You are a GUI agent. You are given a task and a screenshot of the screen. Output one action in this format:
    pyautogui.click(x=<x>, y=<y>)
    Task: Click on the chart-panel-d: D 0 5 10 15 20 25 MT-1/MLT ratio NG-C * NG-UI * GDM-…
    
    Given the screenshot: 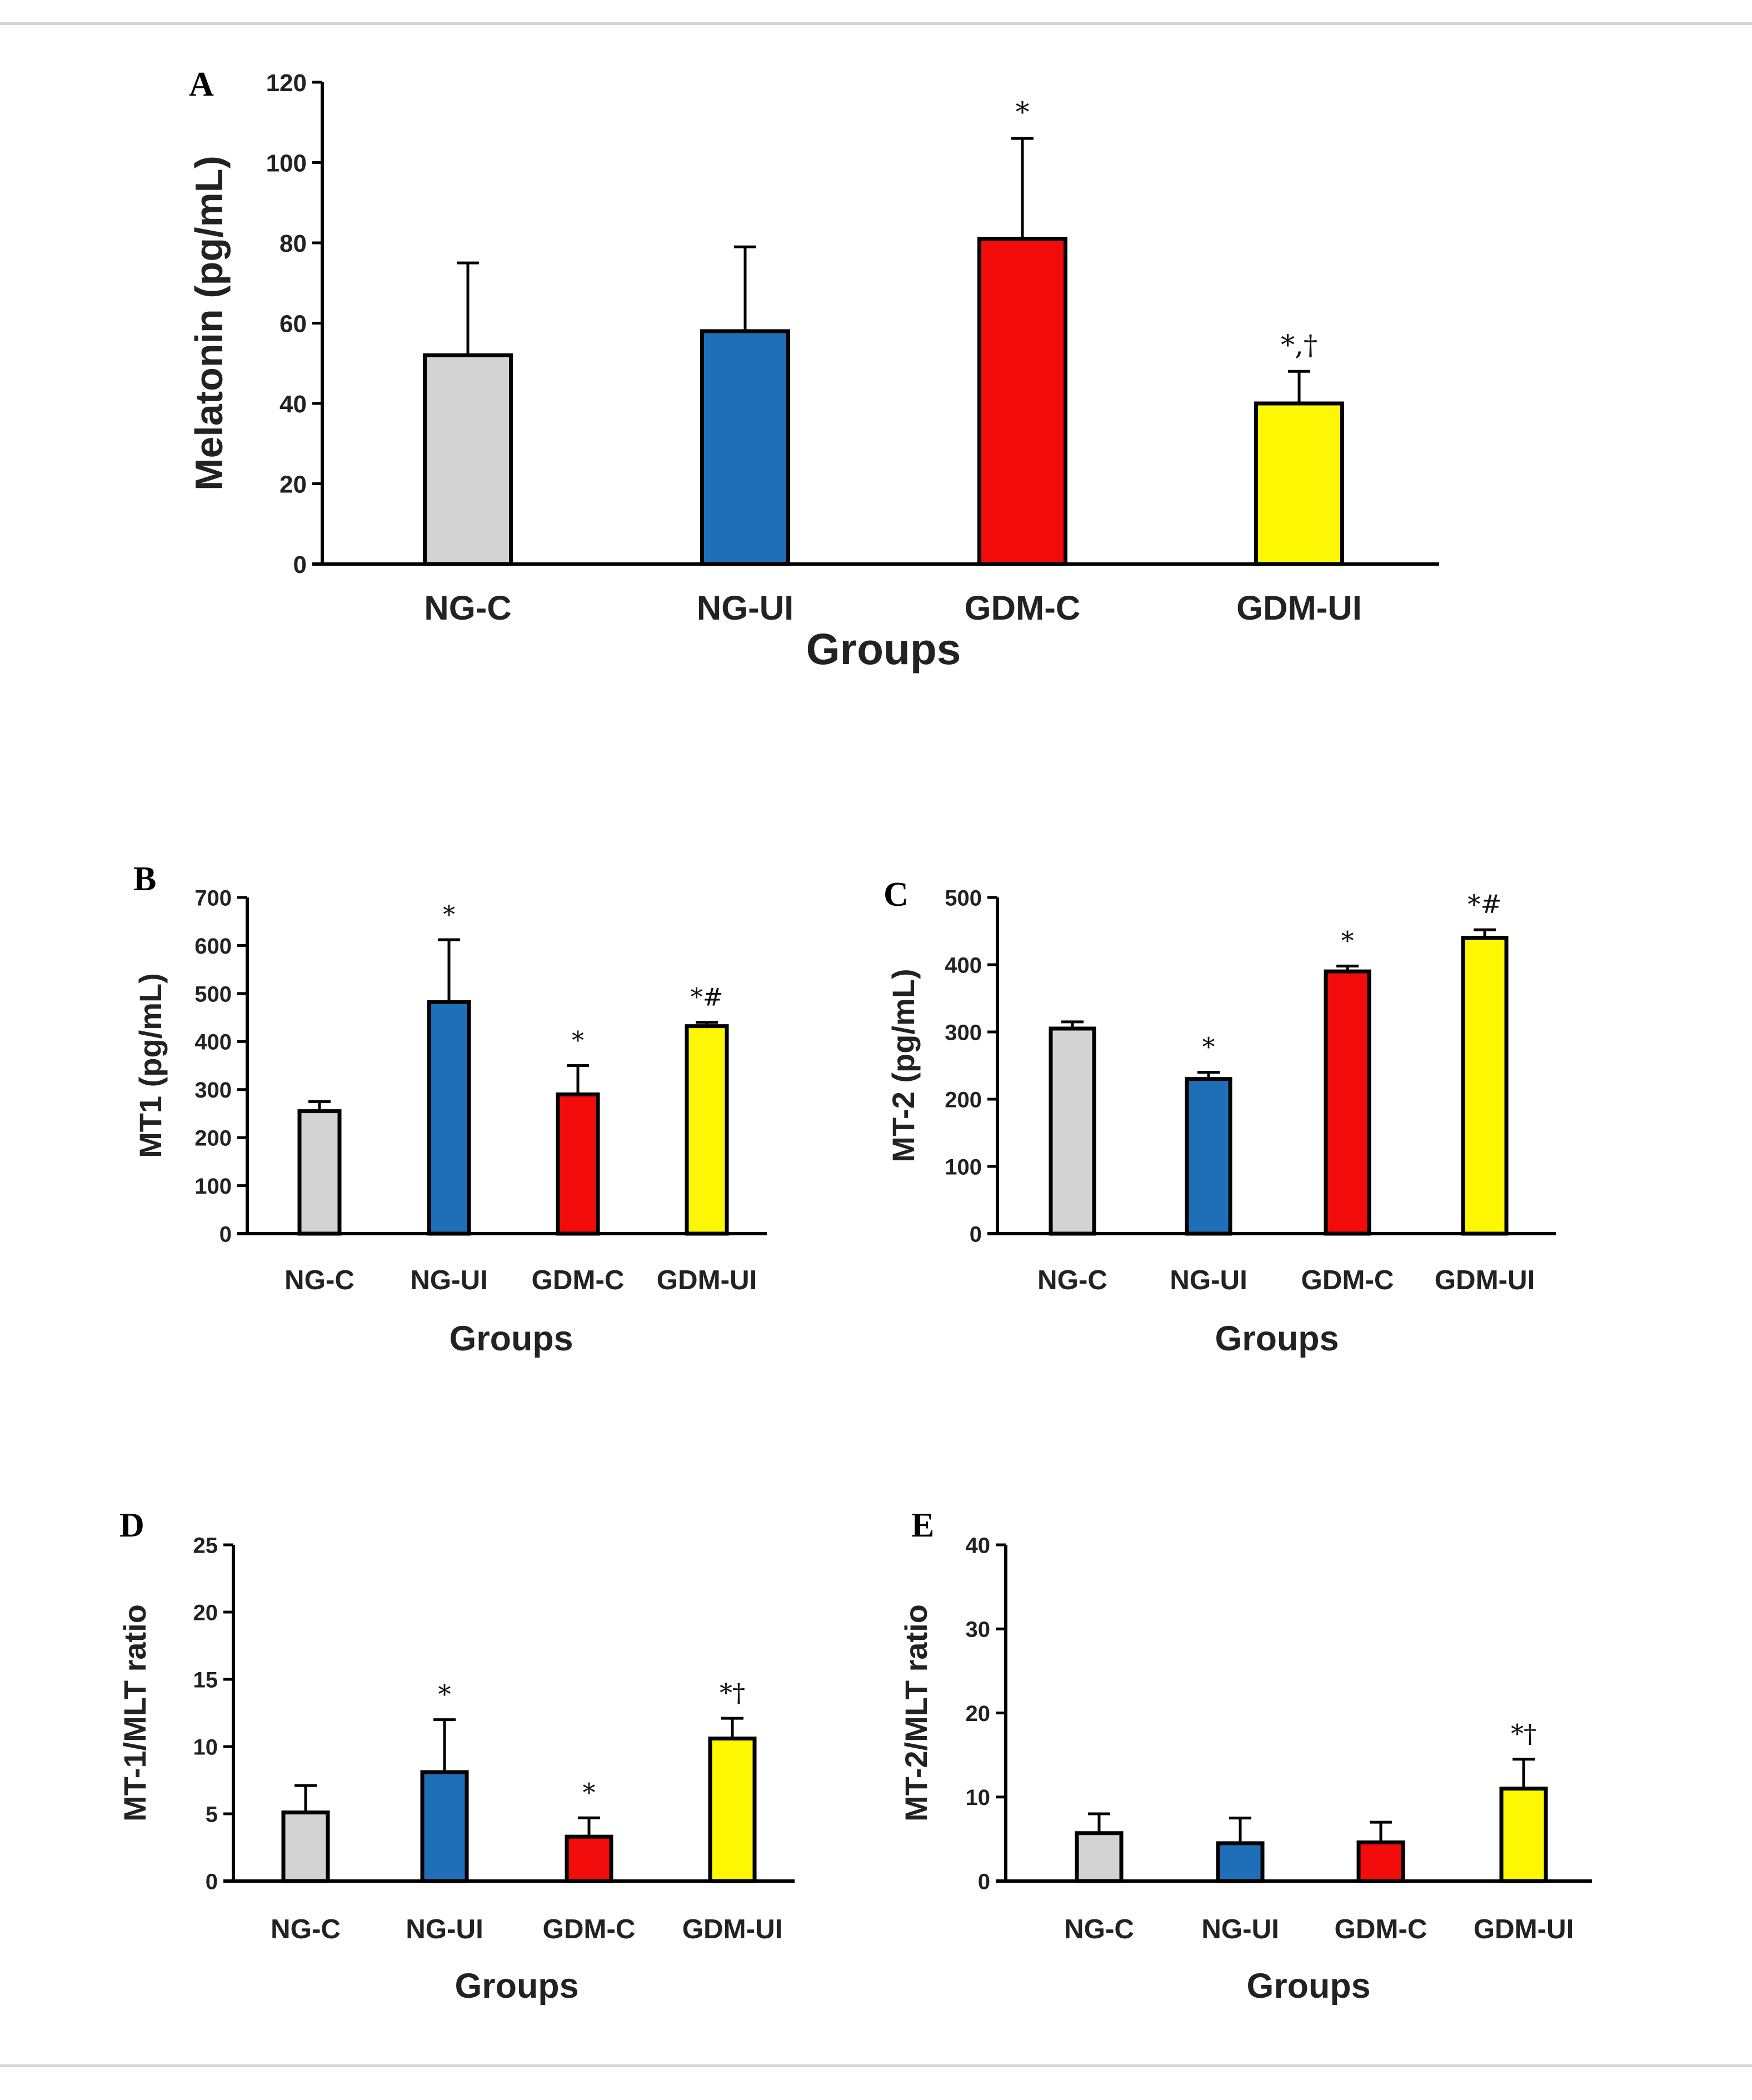 What is the action you would take?
    pyautogui.click(x=456, y=1756)
    